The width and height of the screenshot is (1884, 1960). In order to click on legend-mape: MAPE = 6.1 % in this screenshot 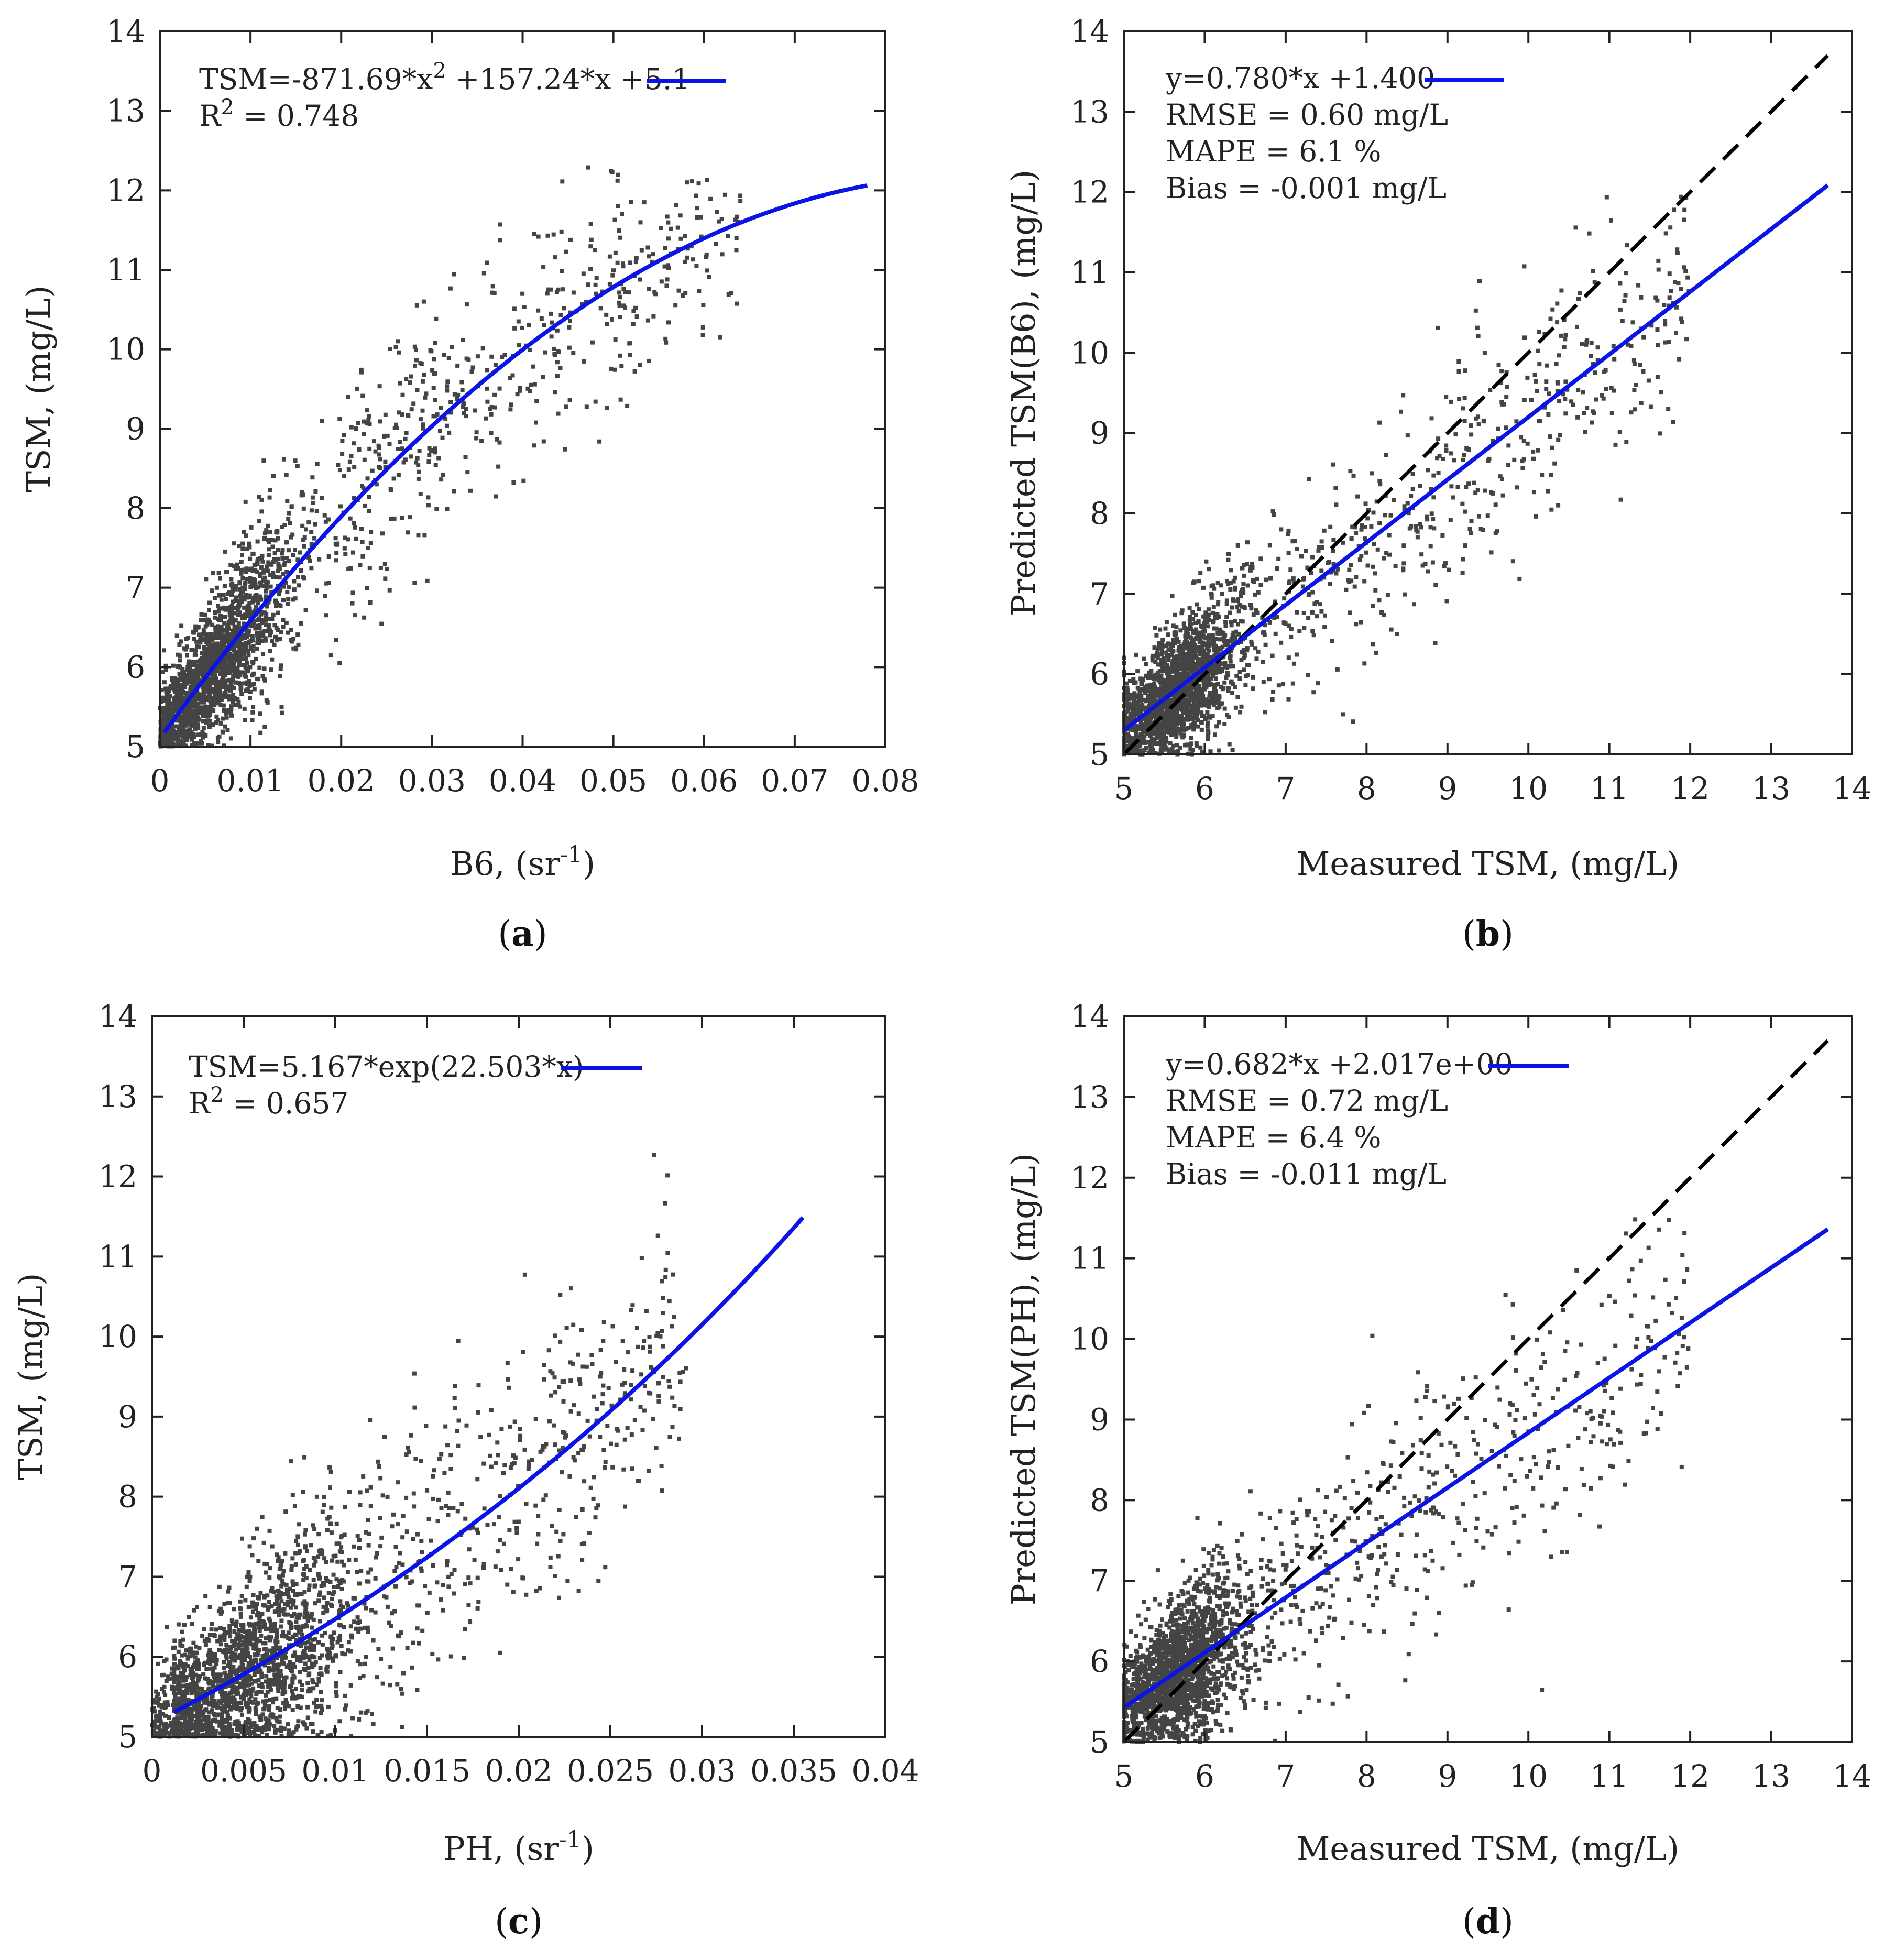, I will do `click(1273, 151)`.